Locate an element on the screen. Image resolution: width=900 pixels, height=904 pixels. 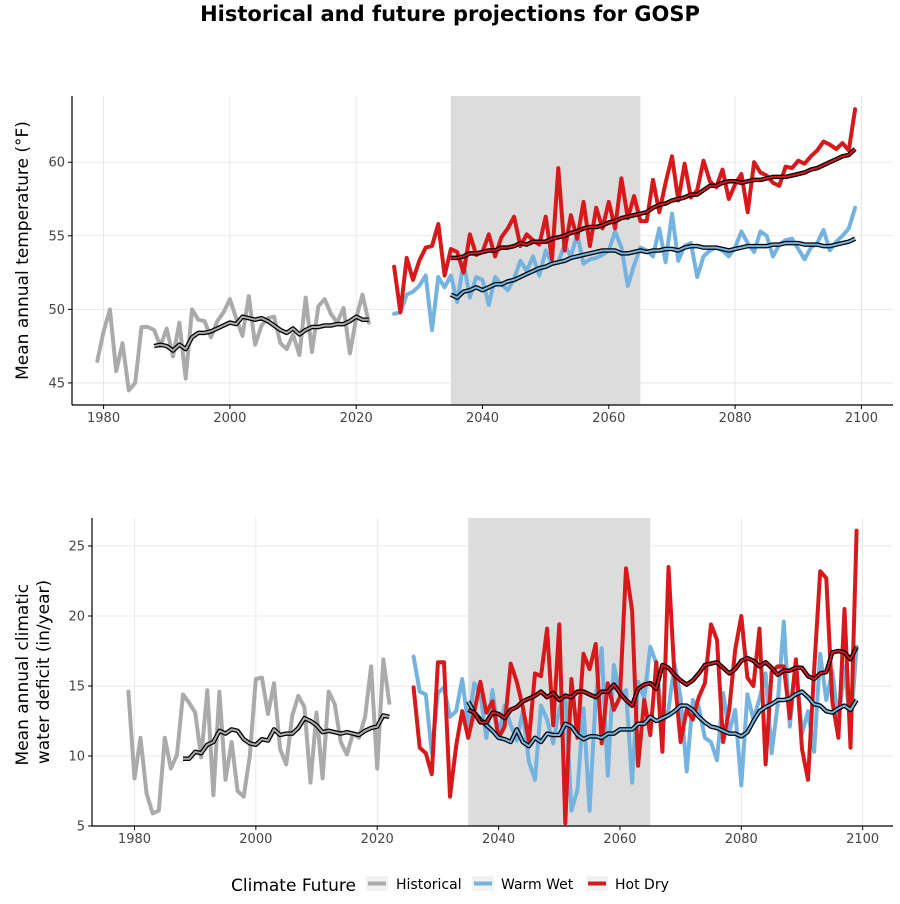
water-deficit-series-historical is located at coordinates (259, 736).